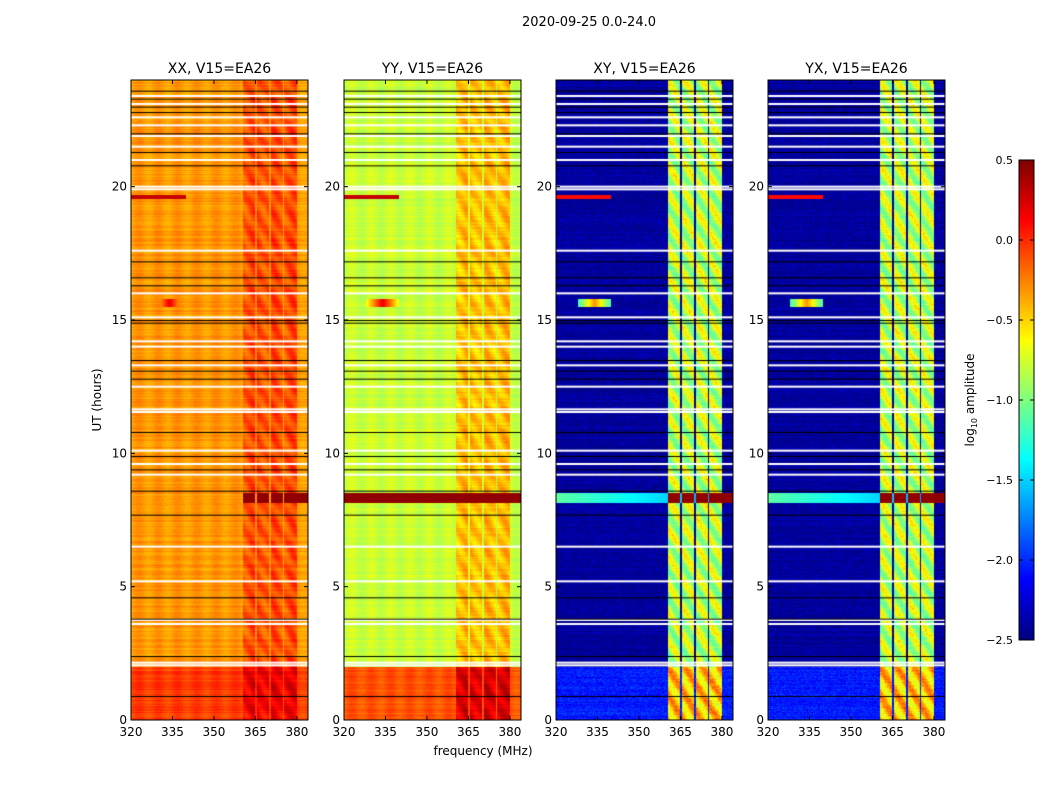 This screenshot has width=1050, height=800. What do you see at coordinates (855, 69) in the screenshot?
I see `panel-title: YX, V15=EA26` at bounding box center [855, 69].